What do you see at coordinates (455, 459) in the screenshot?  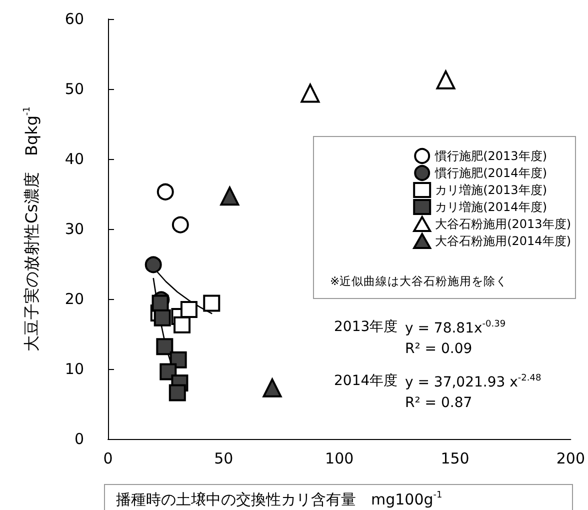 I see `x-tick-label: 150` at bounding box center [455, 459].